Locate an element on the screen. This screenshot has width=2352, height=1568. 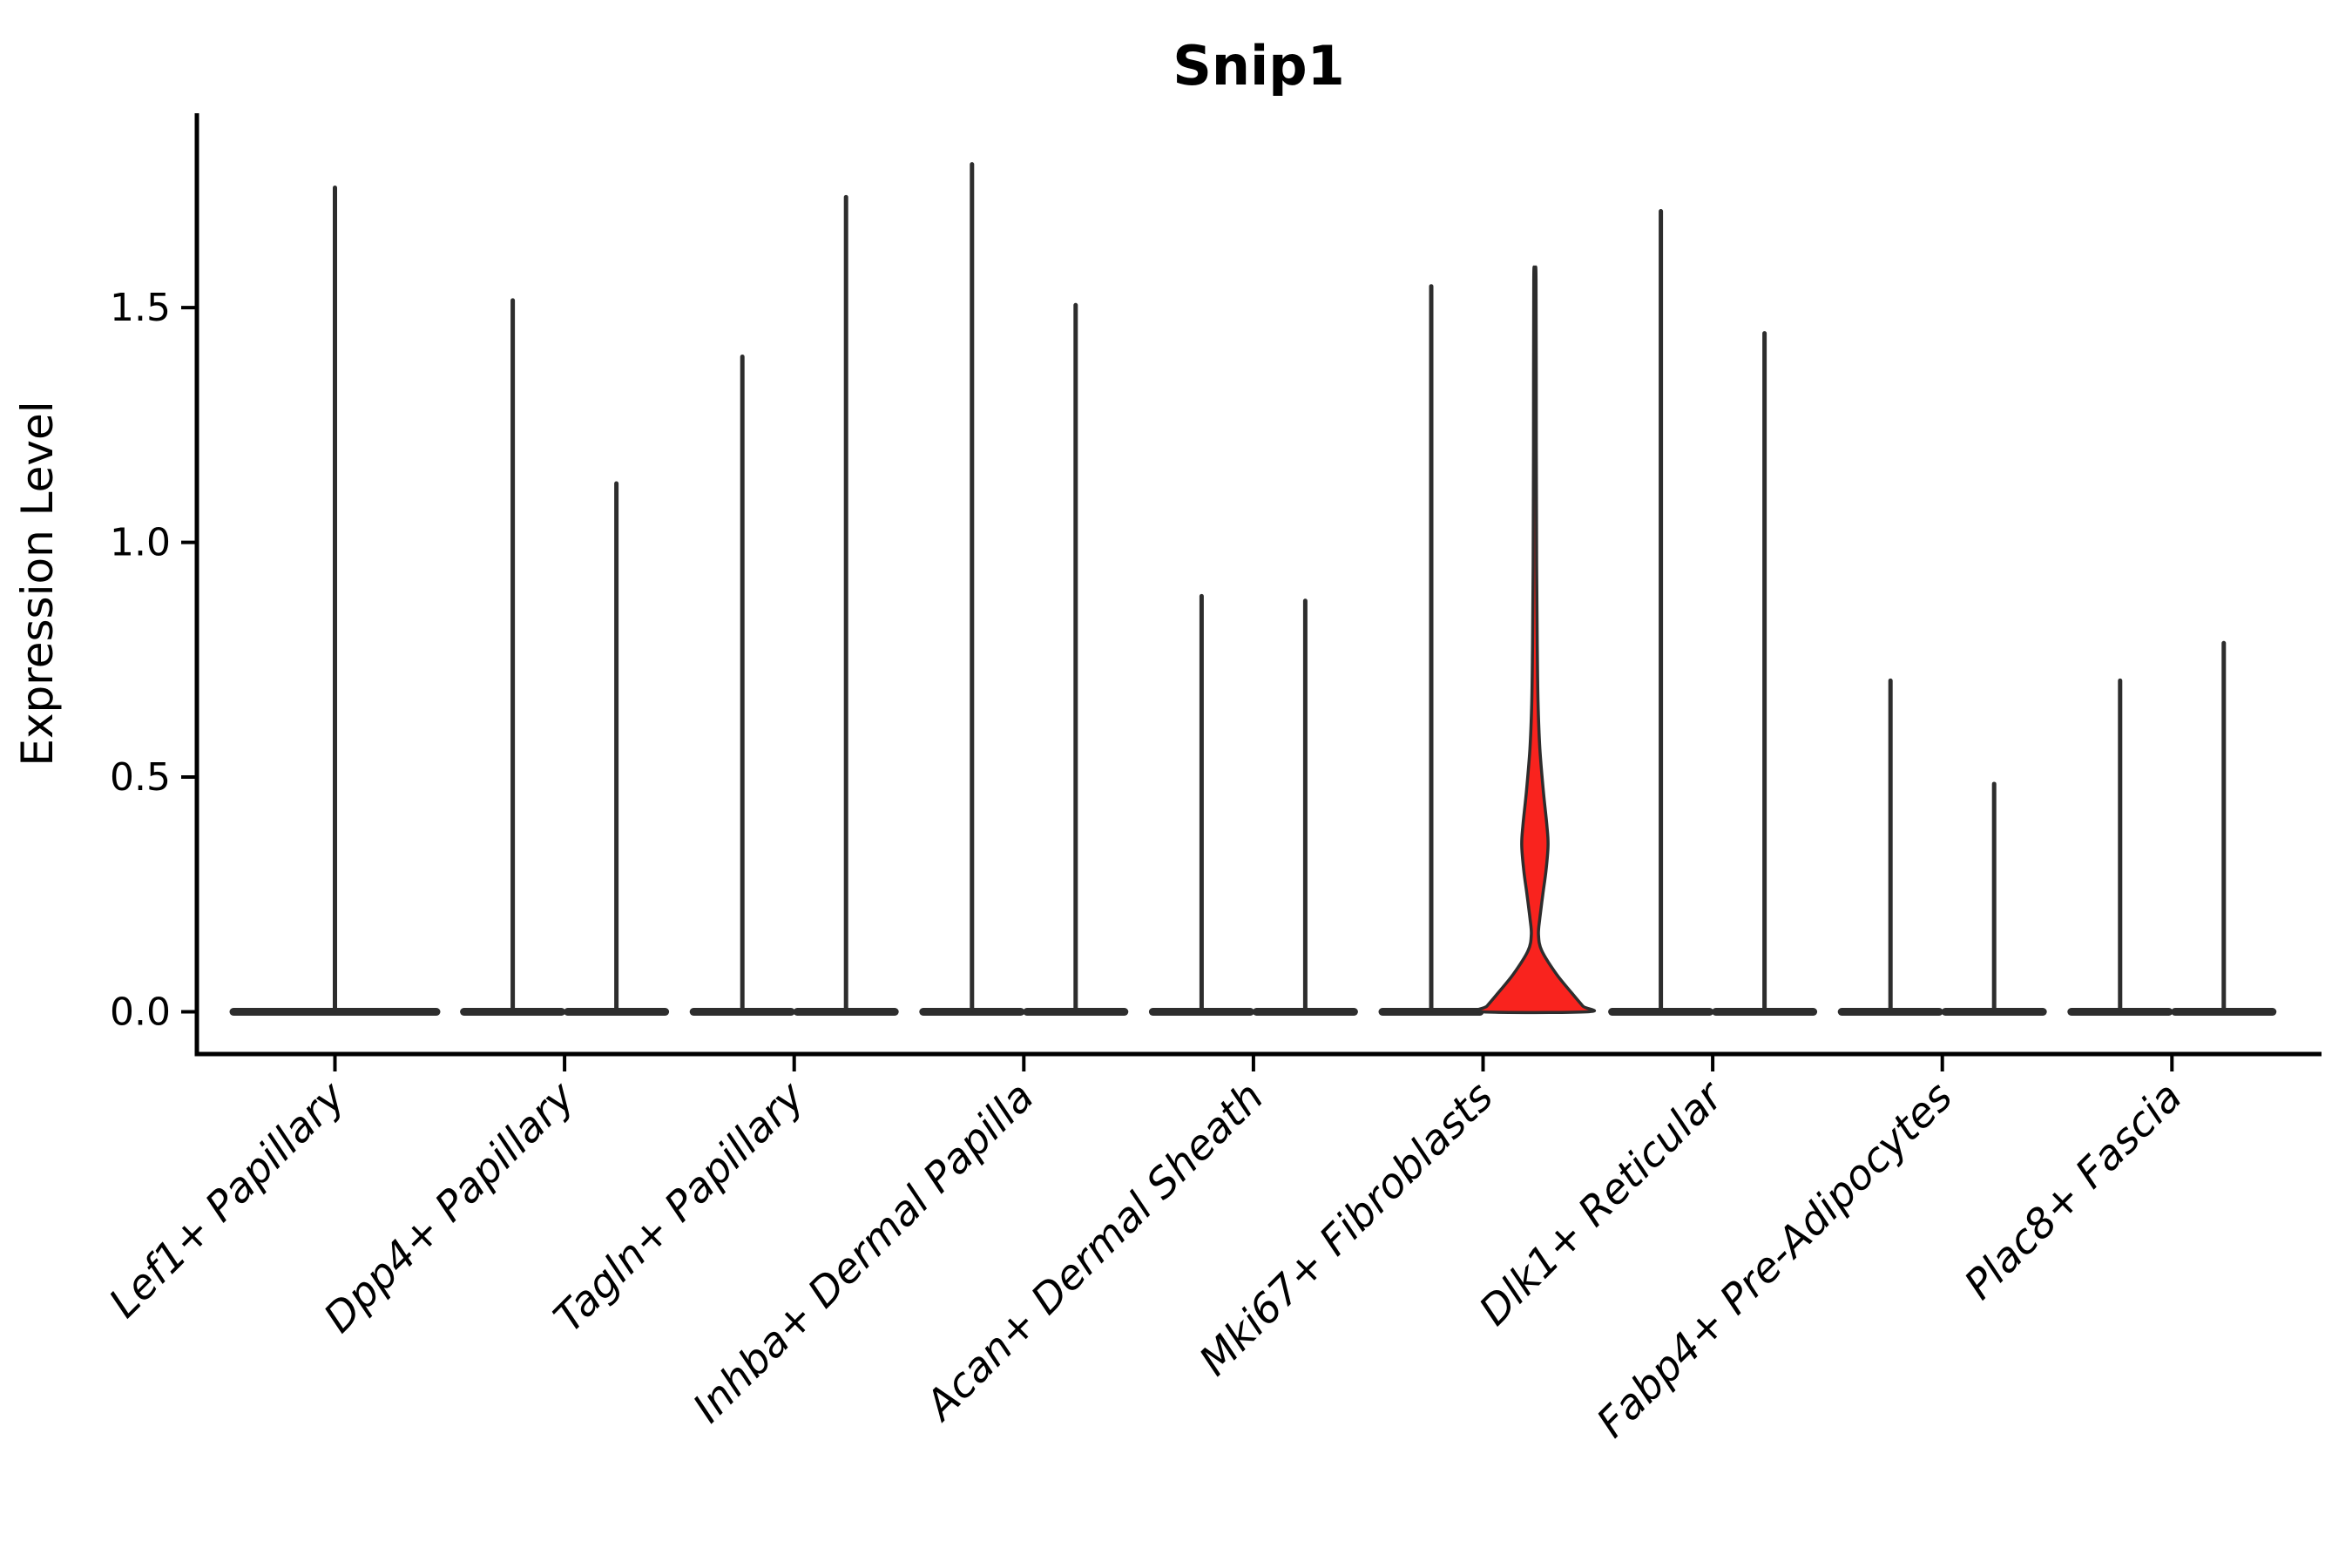
y-tick-label: 1.5 is located at coordinates (140, 308).